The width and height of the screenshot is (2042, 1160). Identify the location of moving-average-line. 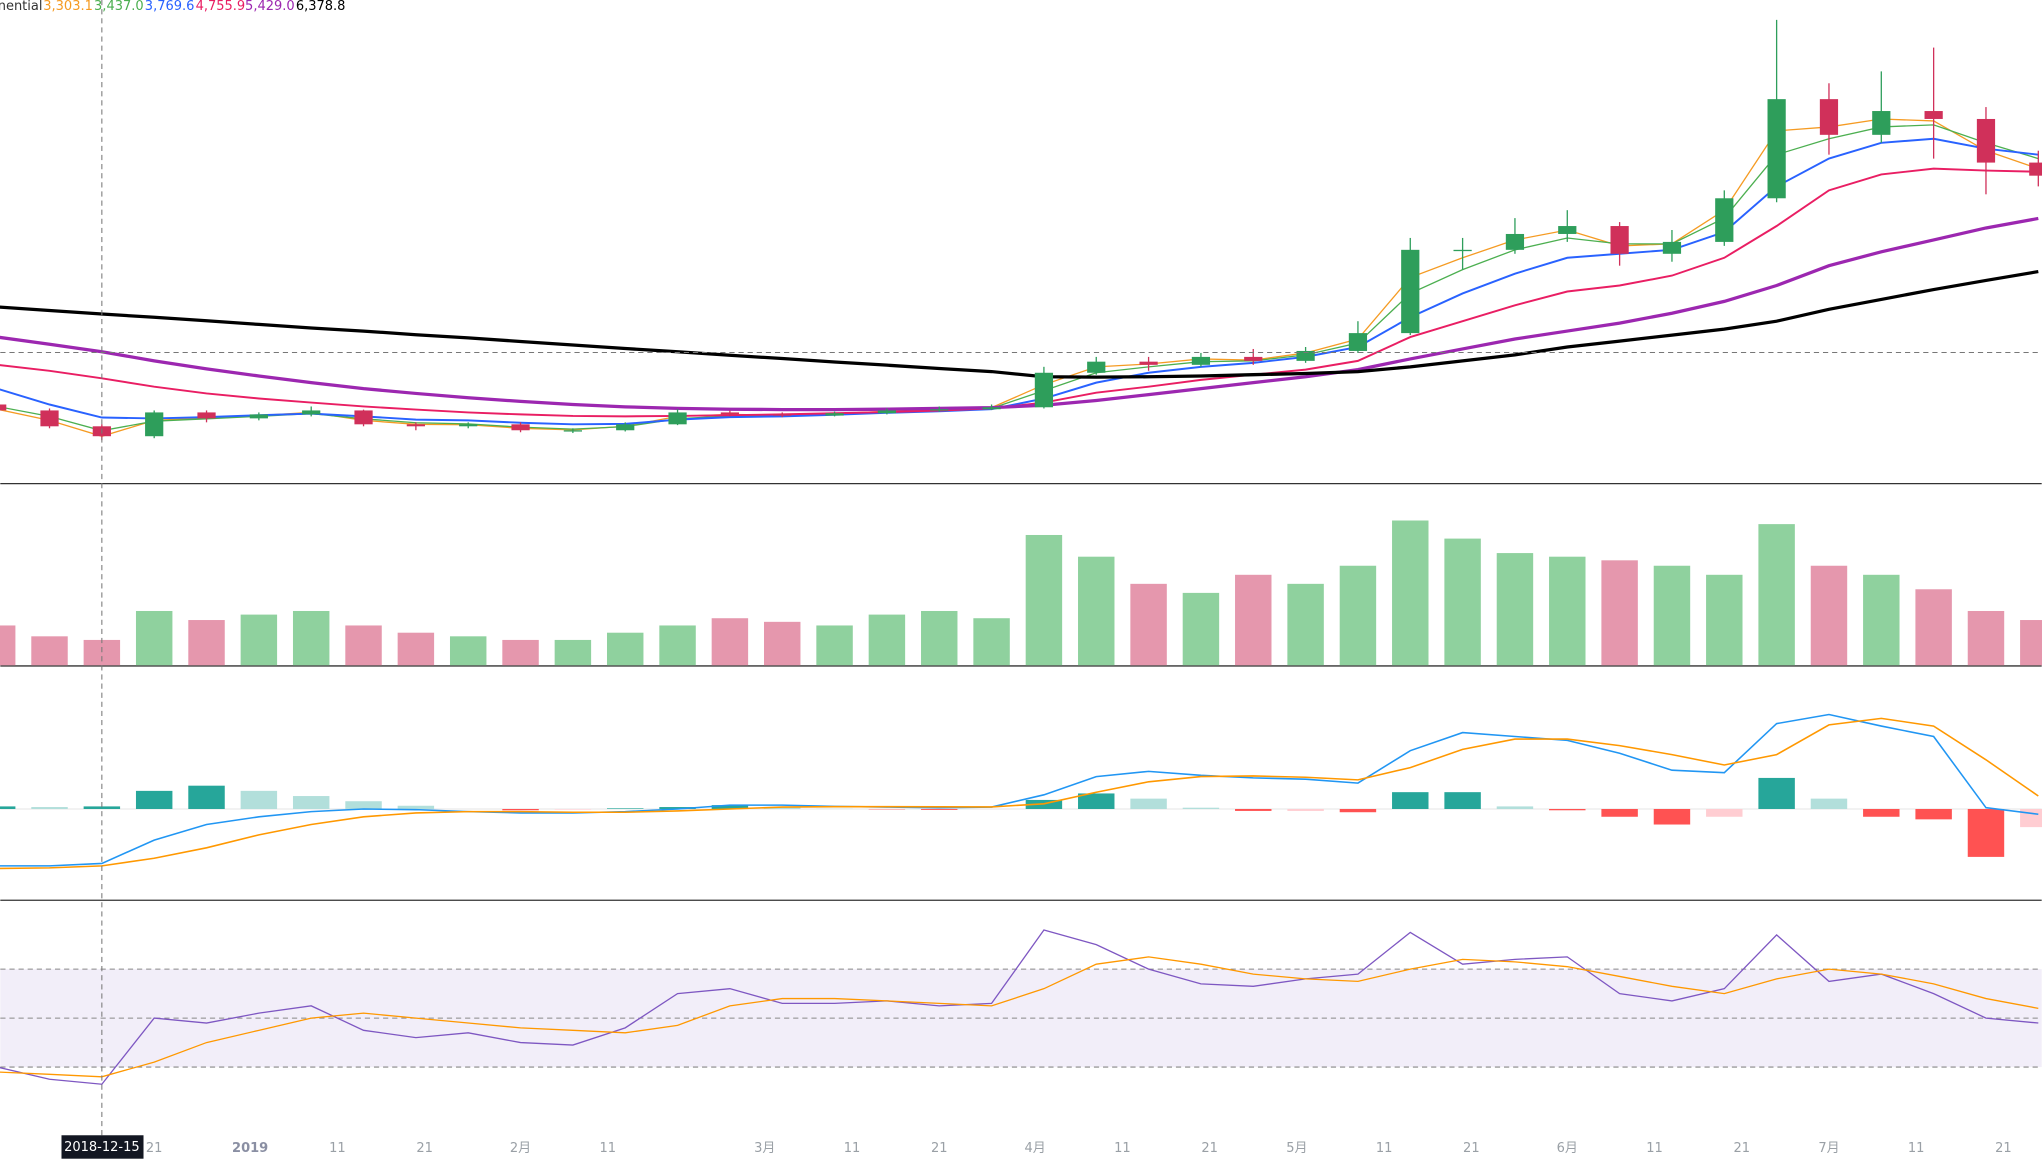
(1019, 324).